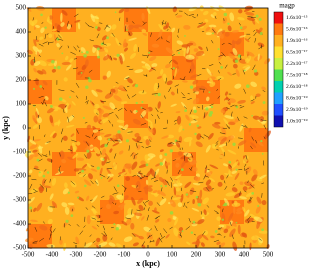 The height and width of the screenshot is (274, 320). I want to click on x-tick-label: -500, so click(28, 255).